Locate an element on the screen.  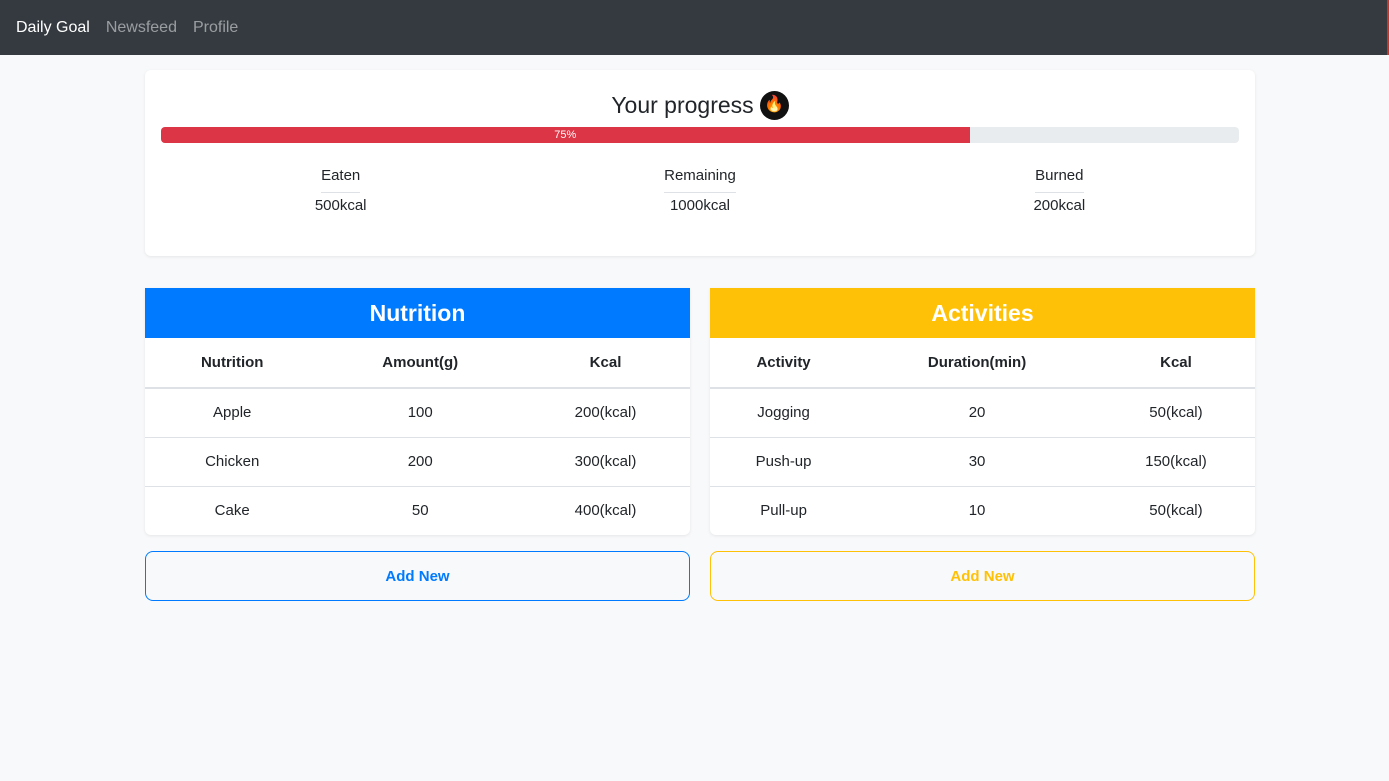
table-row: Pull-up 10 50(kcal) is located at coordinates (982, 510).